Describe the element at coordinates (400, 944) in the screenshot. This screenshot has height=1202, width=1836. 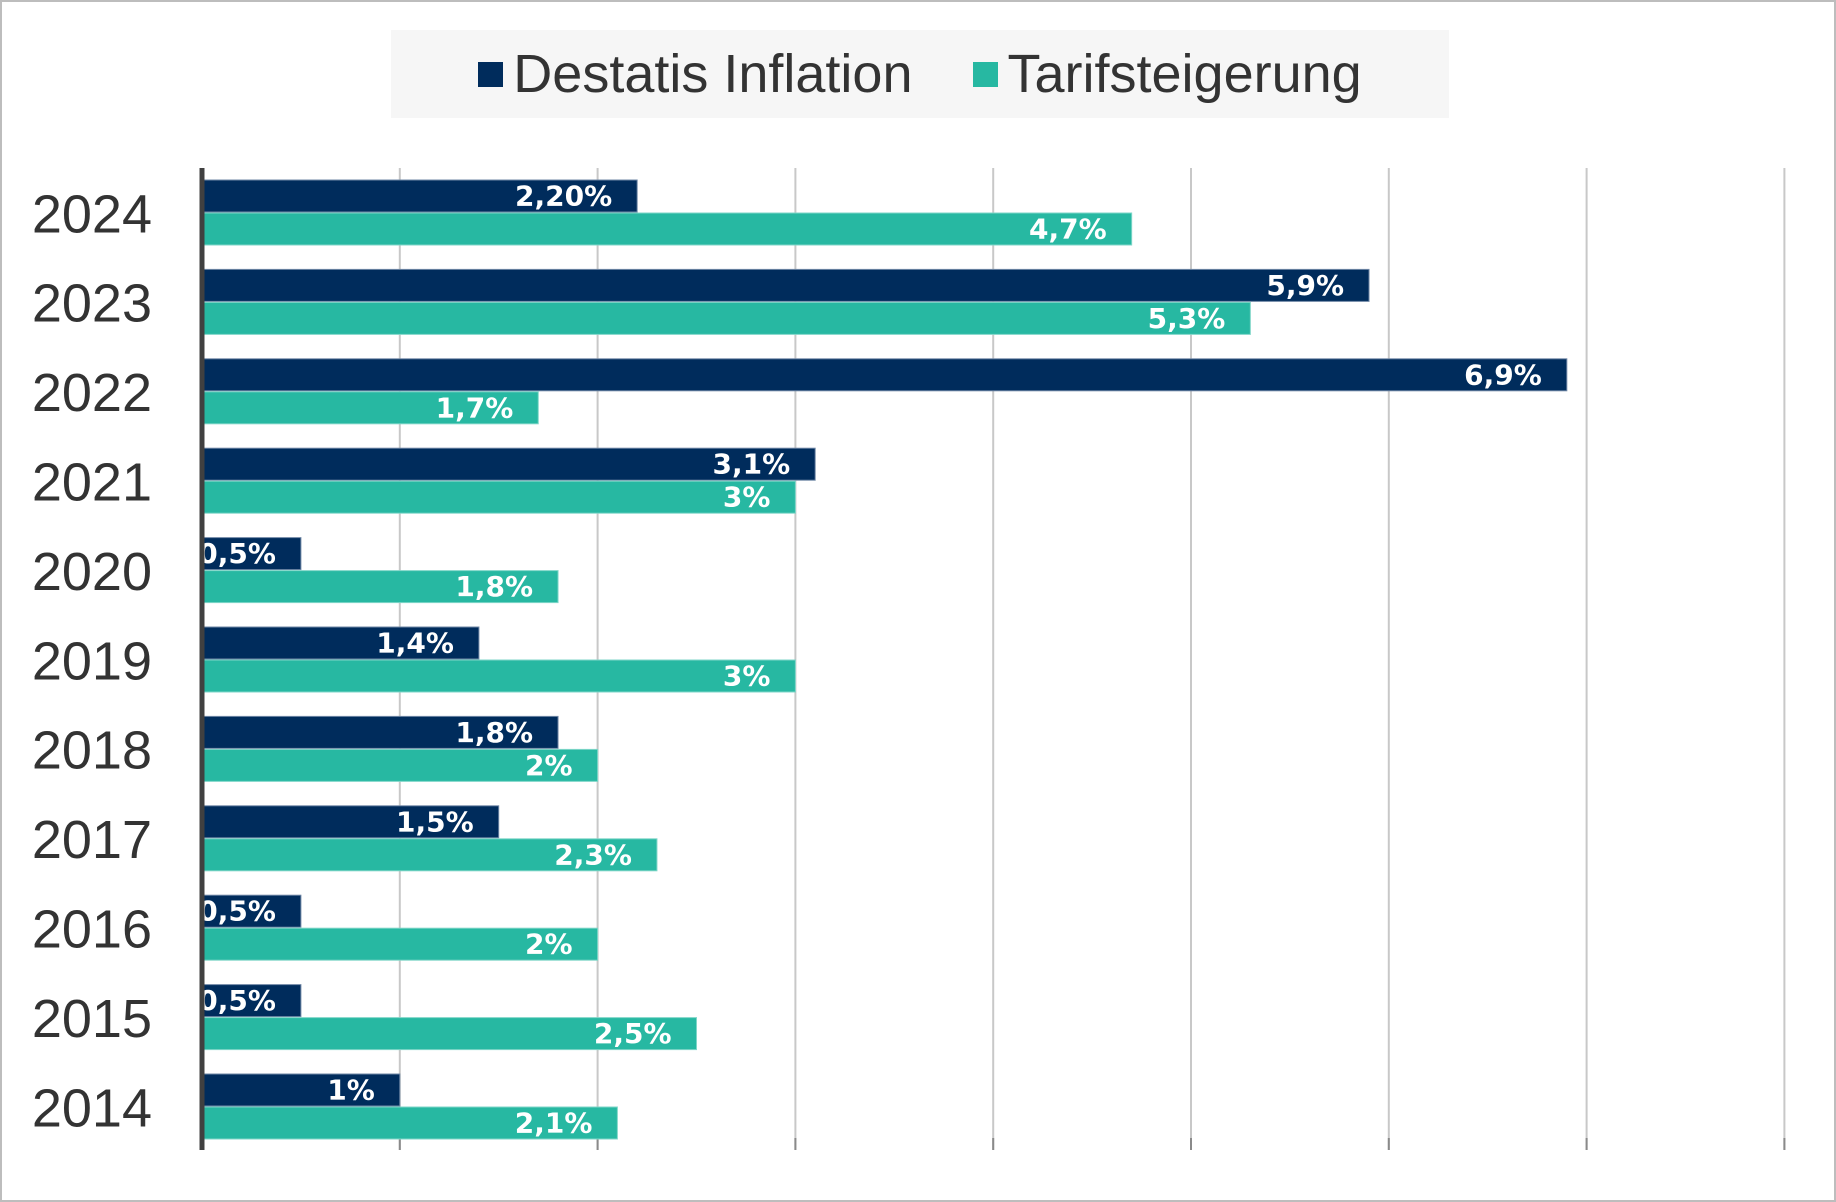
I see `bar-tarifsteigerung-2016` at that location.